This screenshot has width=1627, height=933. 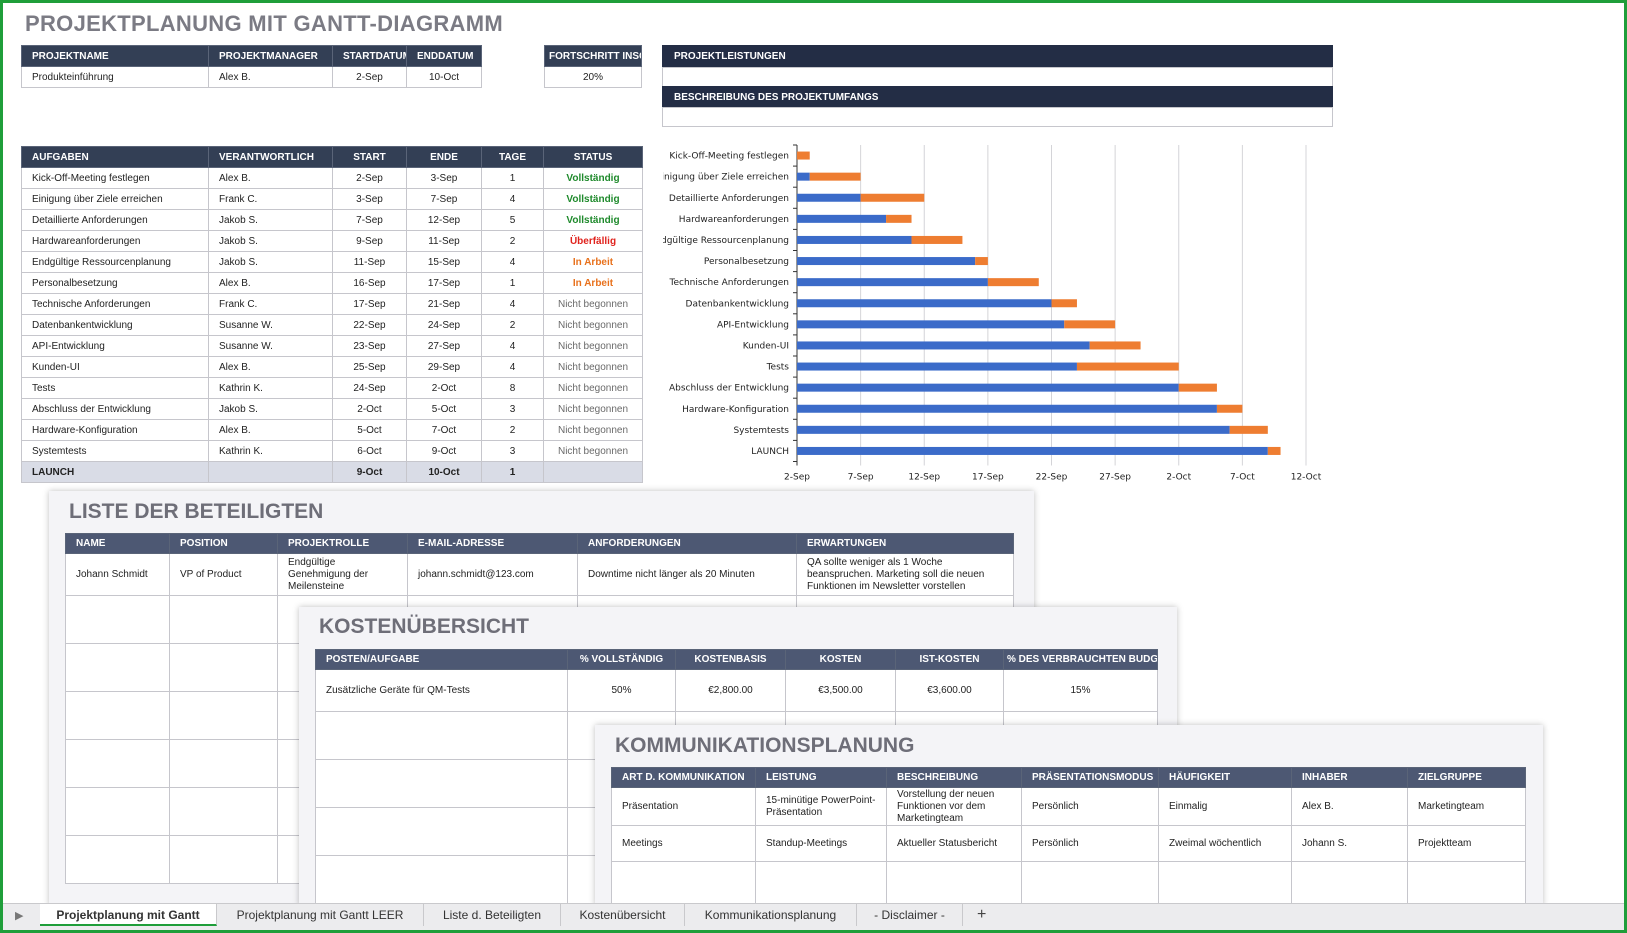 I want to click on project-start-cell: 2-Sep, so click(x=369, y=77).